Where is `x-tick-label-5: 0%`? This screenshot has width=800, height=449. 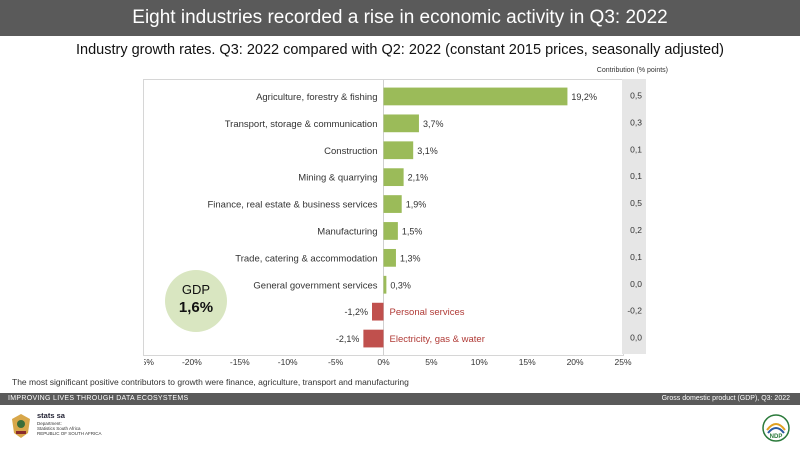 x-tick-label-5: 0% is located at coordinates (383, 362).